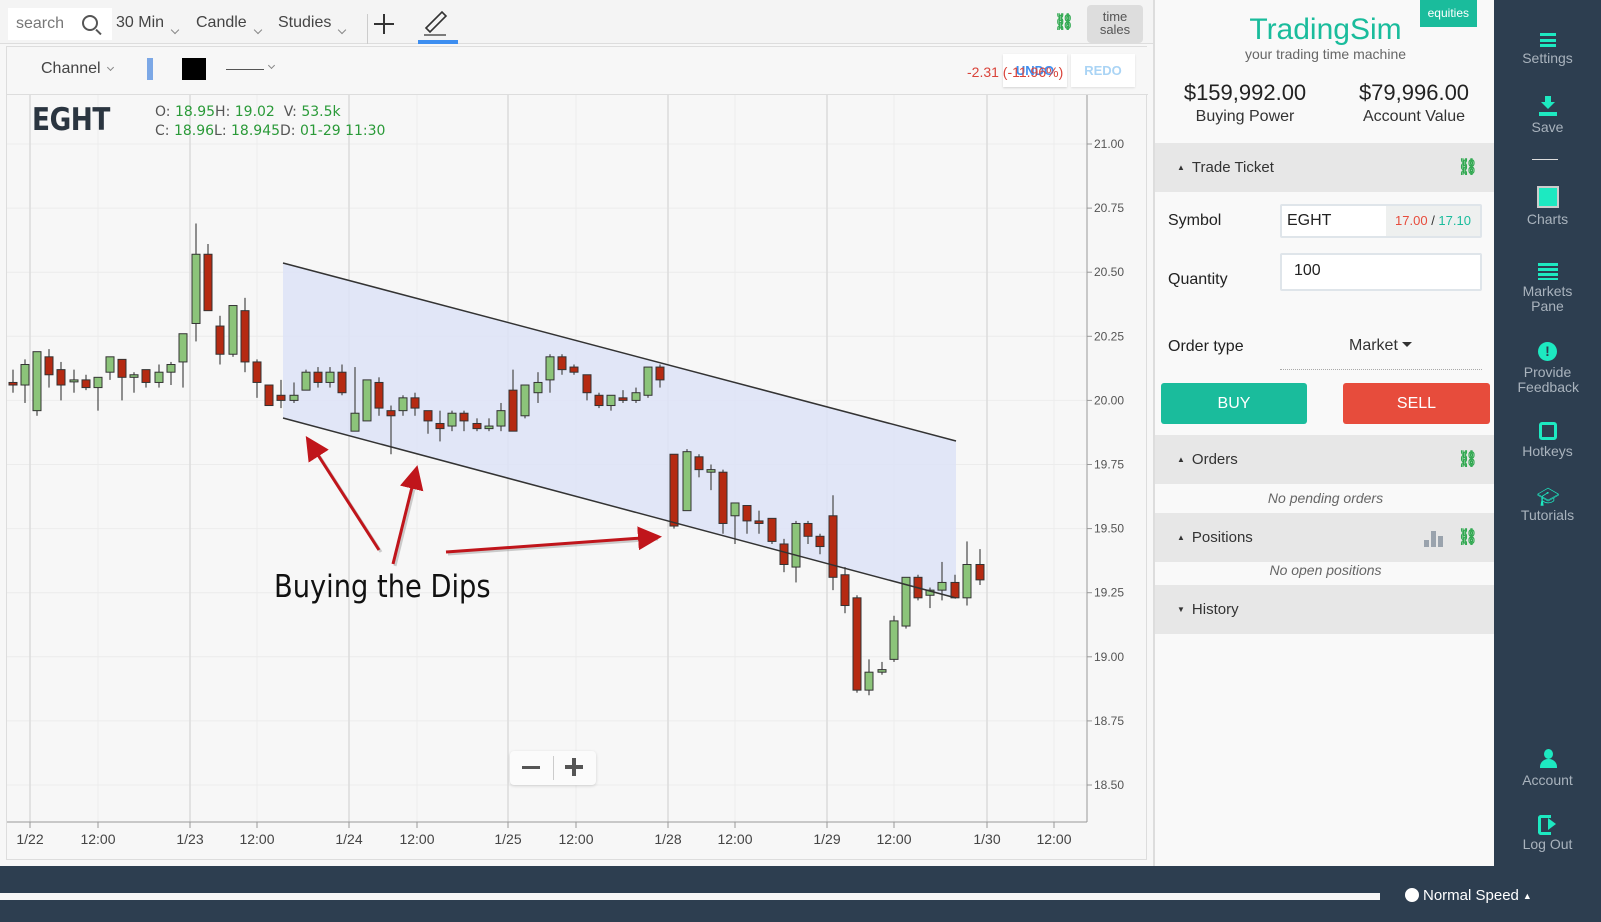 This screenshot has width=1601, height=922. I want to click on sidebar-label: Save, so click(1547, 127).